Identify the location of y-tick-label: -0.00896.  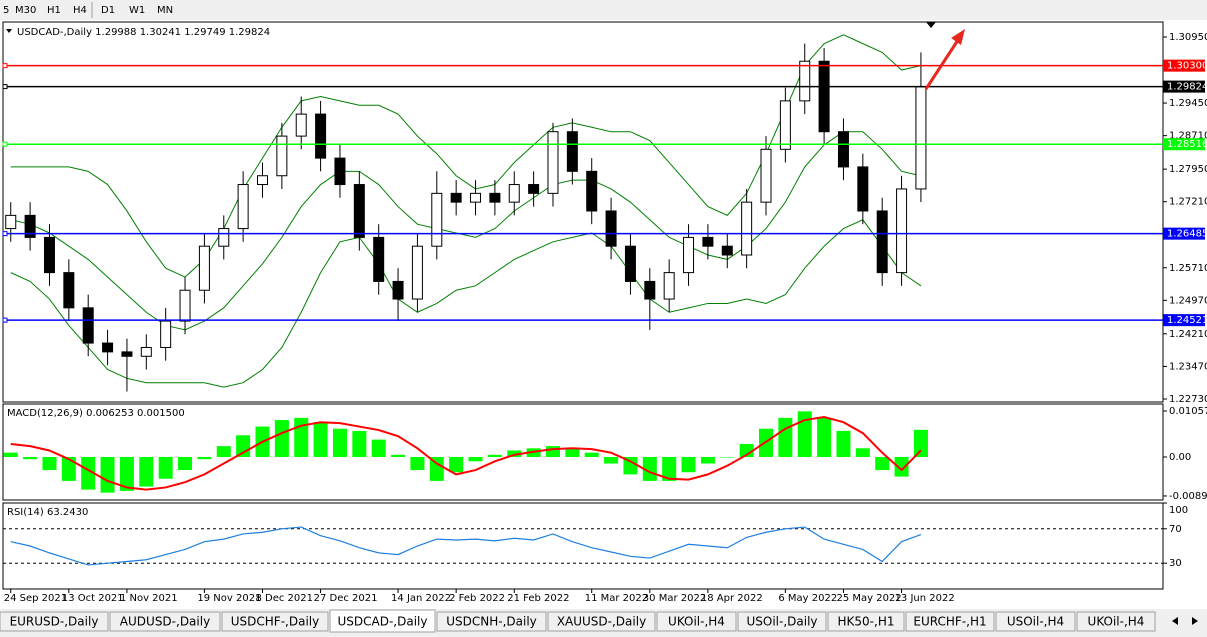
(1188, 496).